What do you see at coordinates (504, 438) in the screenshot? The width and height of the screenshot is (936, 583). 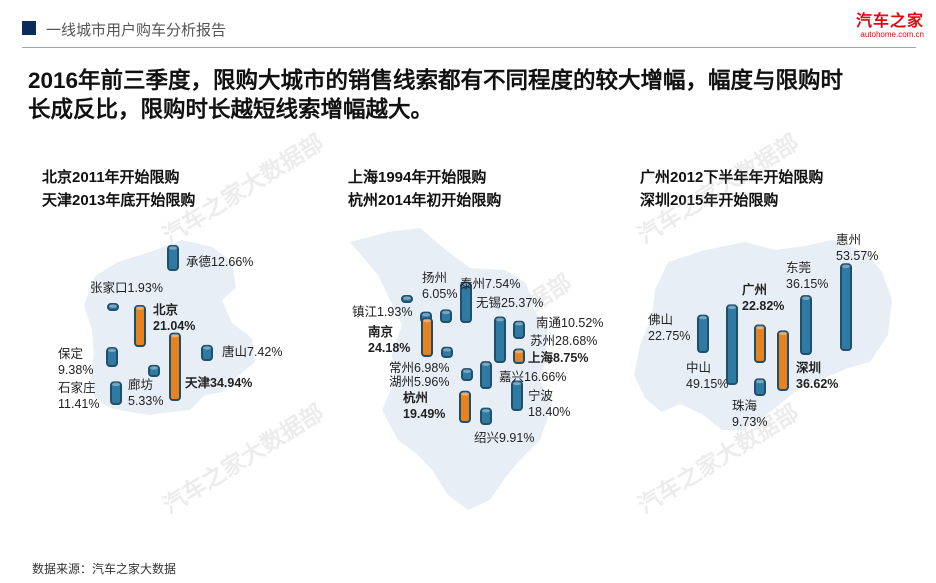 I see `label-shaoxing: 绍兴9.91%` at bounding box center [504, 438].